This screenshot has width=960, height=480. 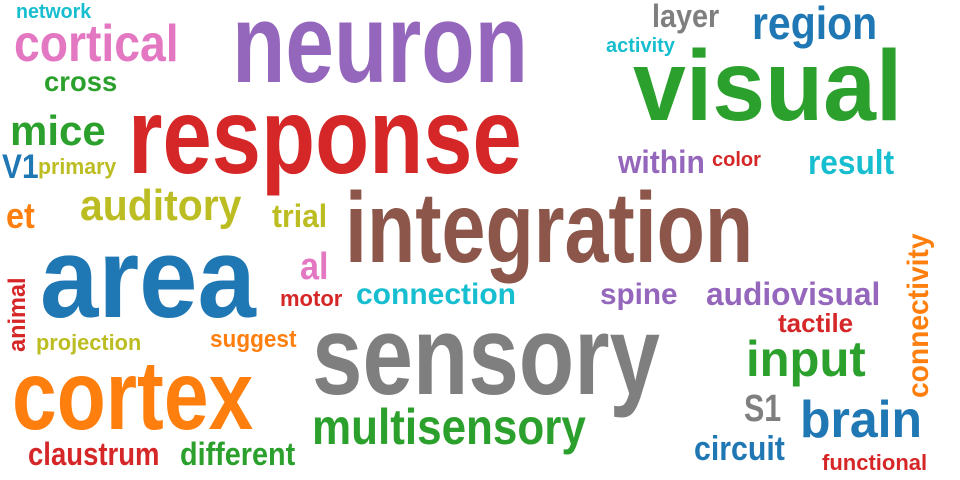 What do you see at coordinates (20, 215) in the screenshot?
I see `word-et: et` at bounding box center [20, 215].